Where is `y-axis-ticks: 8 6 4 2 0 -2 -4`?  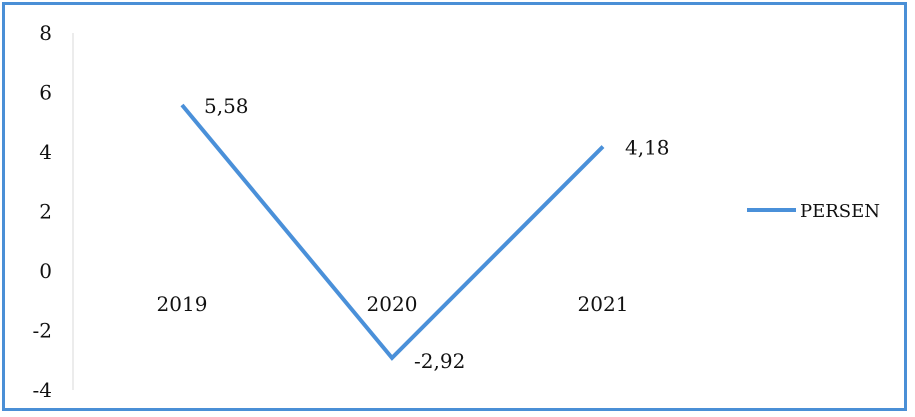 y-axis-ticks: 8 6 4 2 0 -2 -4 is located at coordinates (42, 211).